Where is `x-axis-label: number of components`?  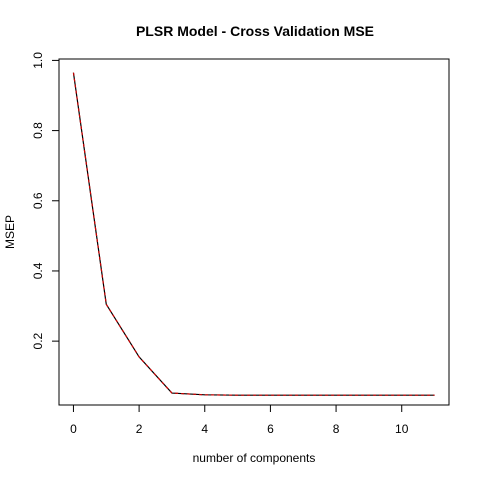
x-axis-label: number of components is located at coordinates (254, 458).